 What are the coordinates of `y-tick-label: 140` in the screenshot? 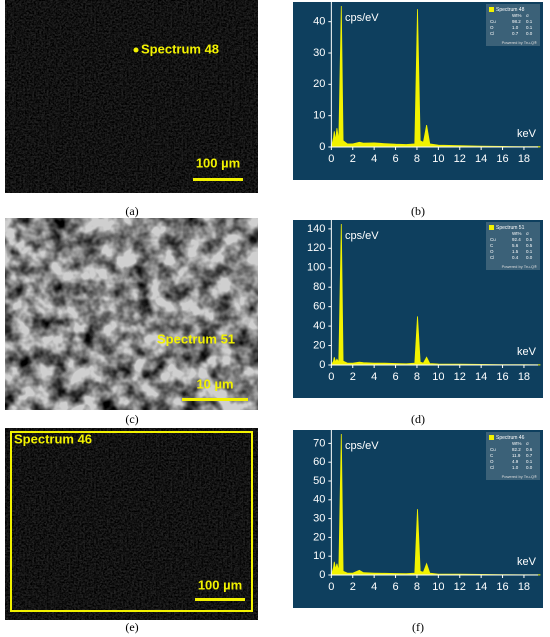 It's located at (316, 229).